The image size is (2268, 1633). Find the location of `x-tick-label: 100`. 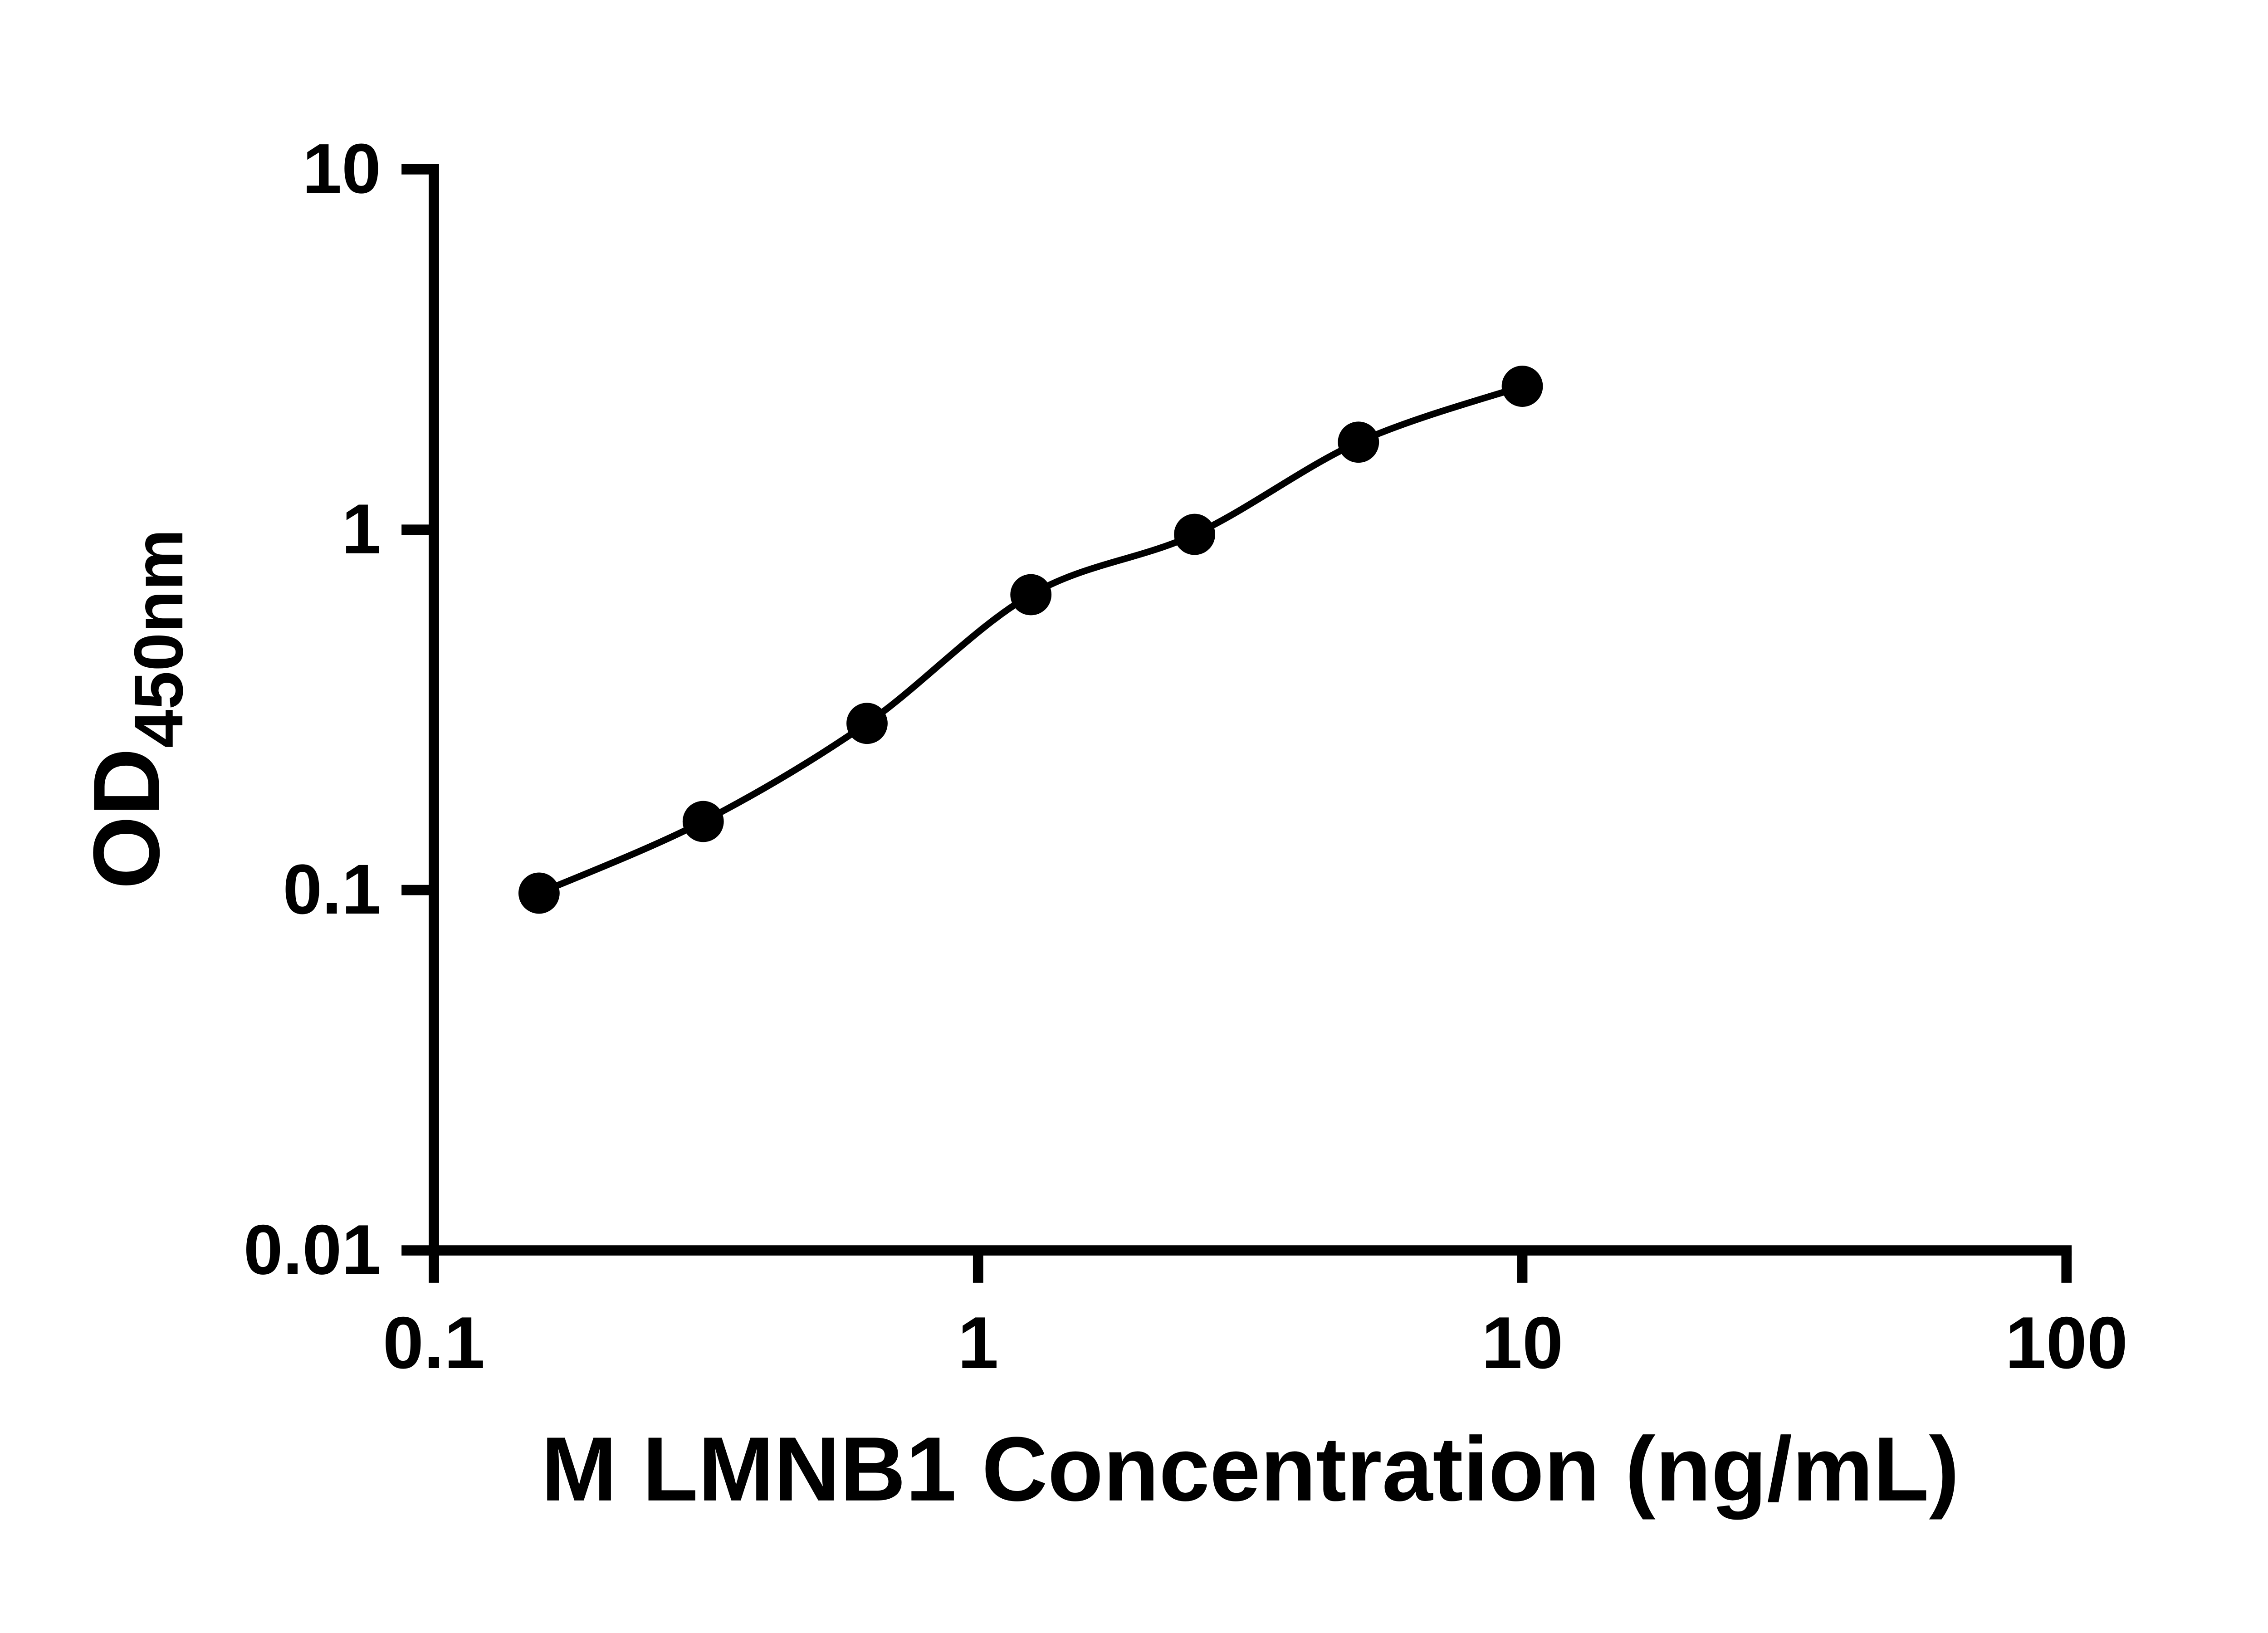

x-tick-label: 100 is located at coordinates (2066, 1343).